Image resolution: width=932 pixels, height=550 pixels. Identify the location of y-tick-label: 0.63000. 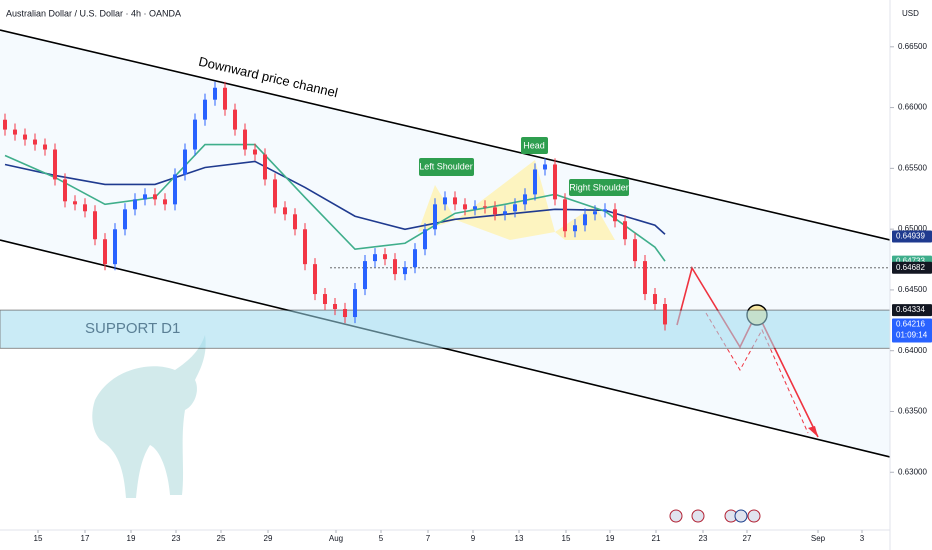
(912, 471).